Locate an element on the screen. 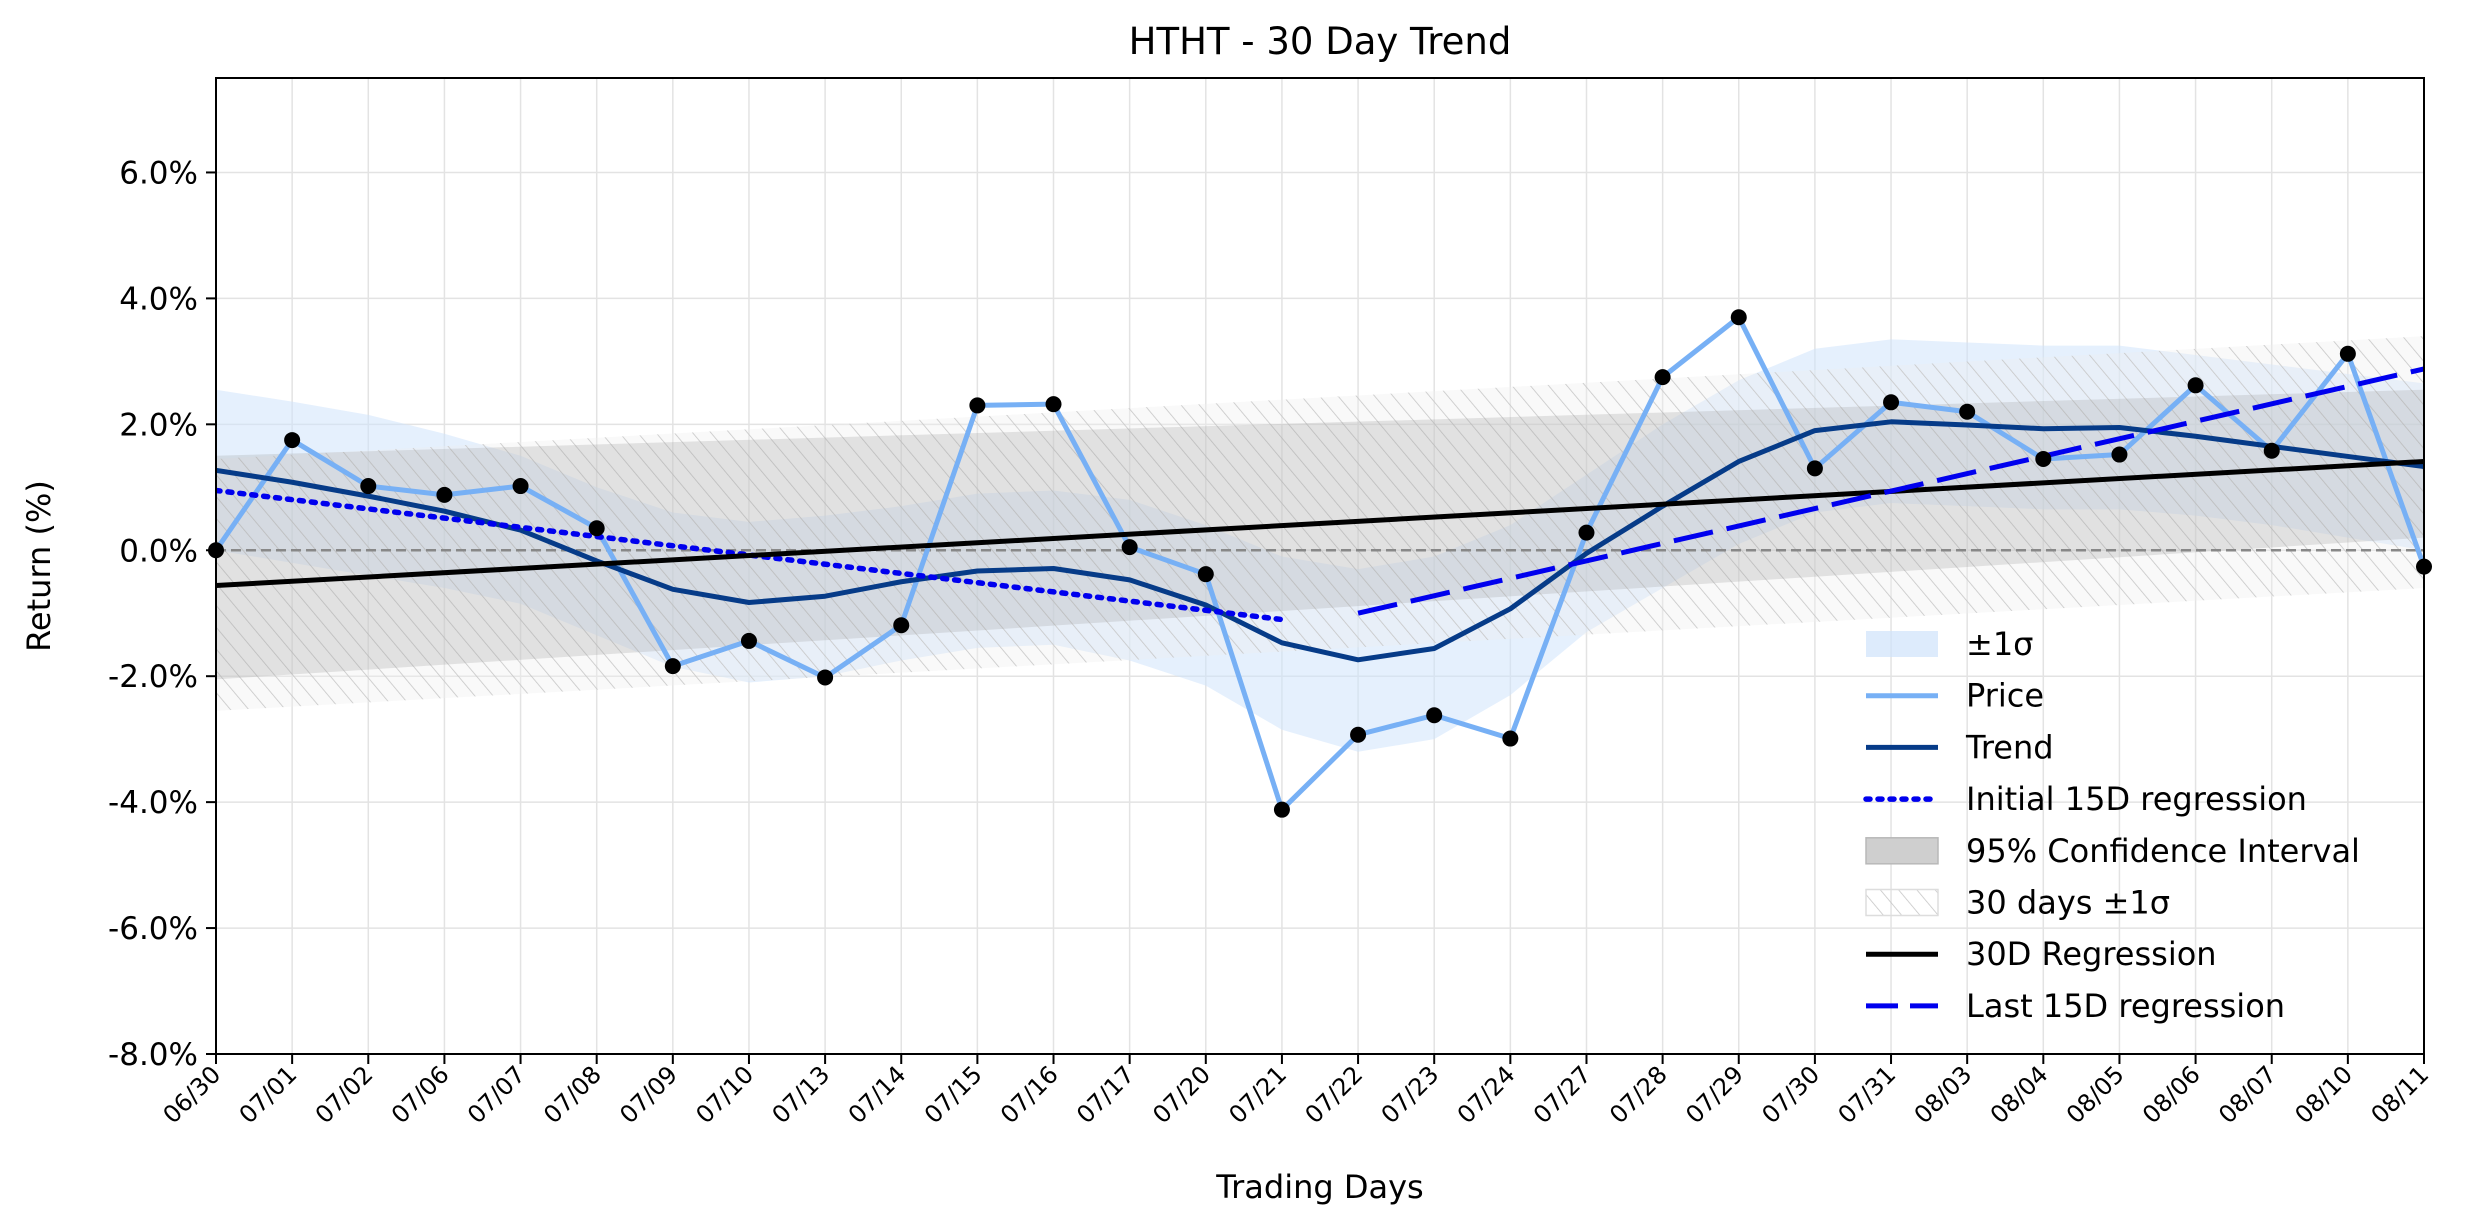 The width and height of the screenshot is (2474, 1228). legend-item: 30D Regression is located at coordinates (2041, 954).